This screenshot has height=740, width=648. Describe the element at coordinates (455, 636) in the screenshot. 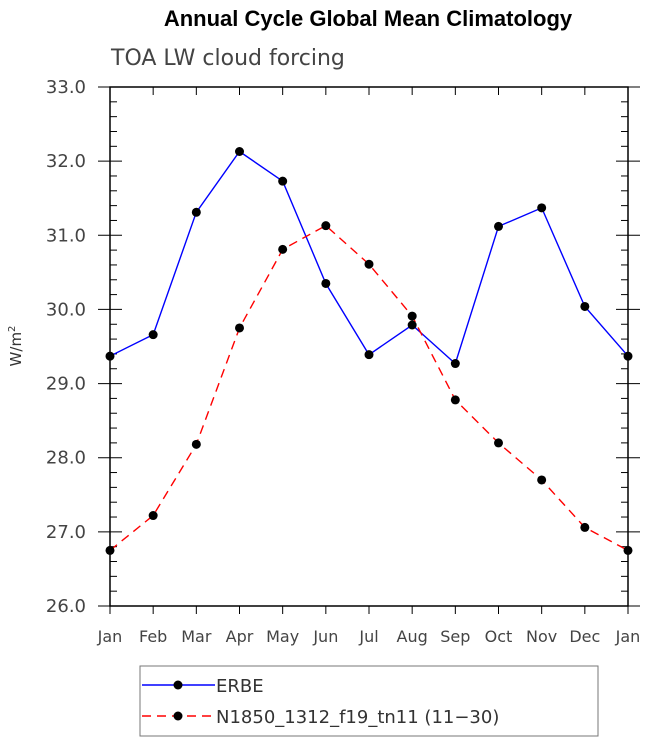

I see `x-tick-label: Sep` at that location.